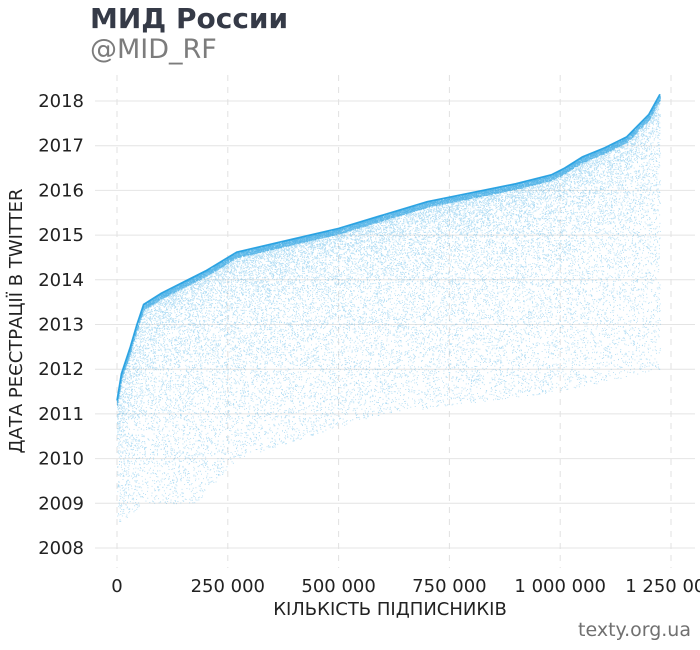  I want to click on x-axis-label: КІЛЬКІСТЬ ПІДПИСНИКІВ, so click(390, 609).